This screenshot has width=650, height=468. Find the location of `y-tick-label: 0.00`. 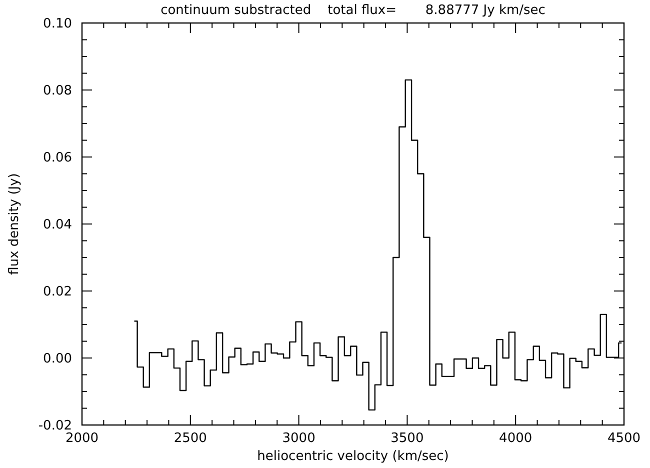

y-tick-label: 0.00 is located at coordinates (57, 359).